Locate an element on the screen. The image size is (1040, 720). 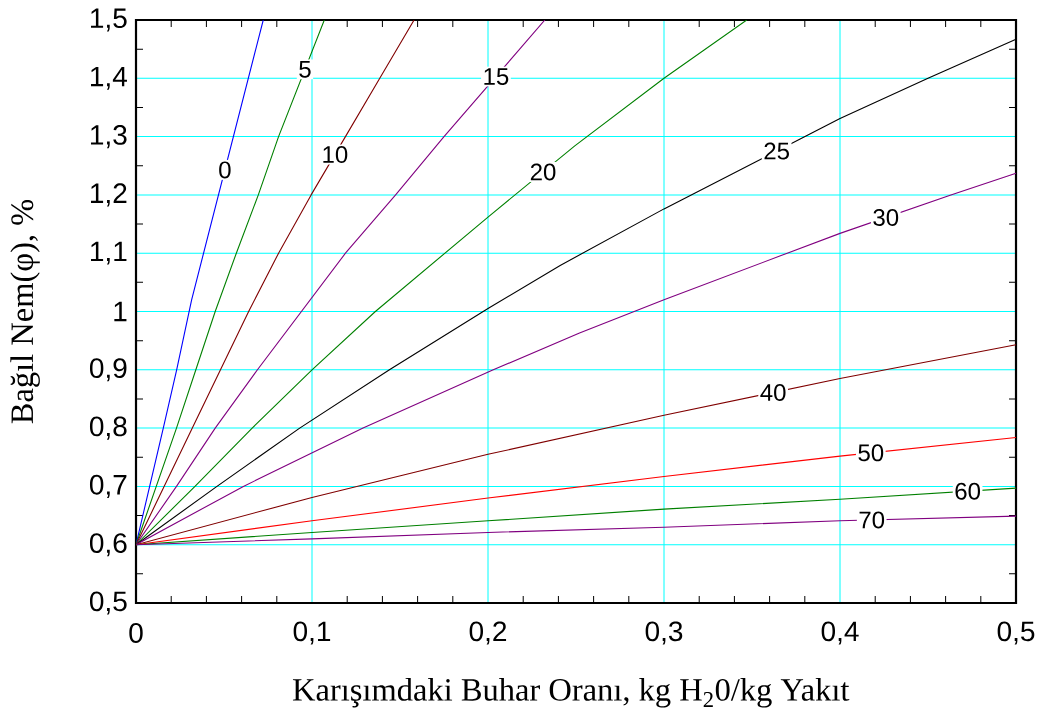
y-tick-label: 1,4 is located at coordinates (109, 78).